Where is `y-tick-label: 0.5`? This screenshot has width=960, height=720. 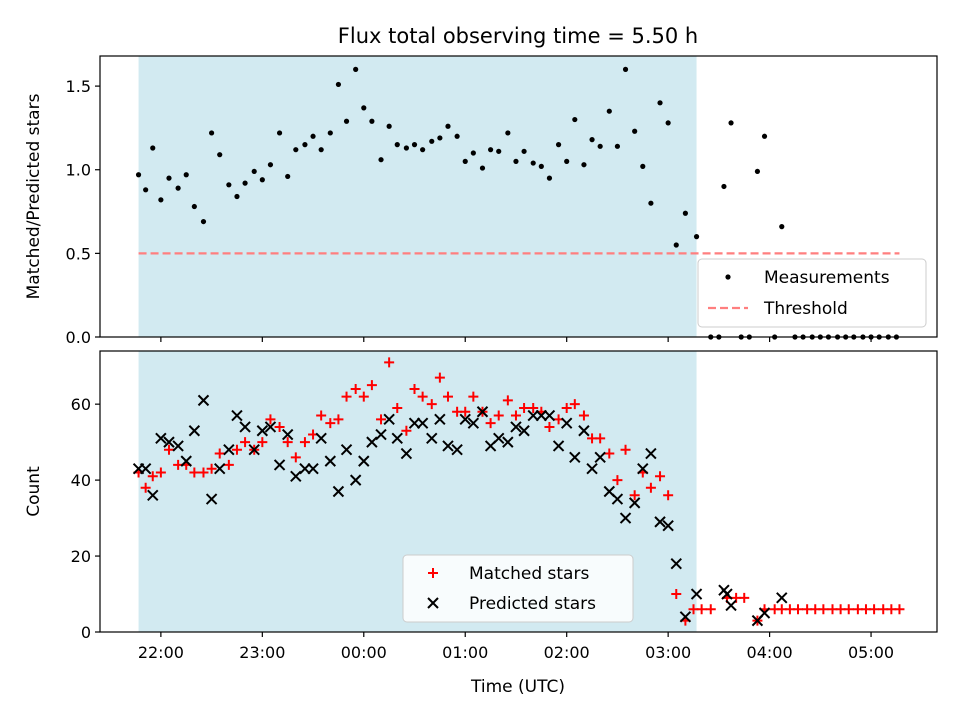 y-tick-label: 0.5 is located at coordinates (78, 253).